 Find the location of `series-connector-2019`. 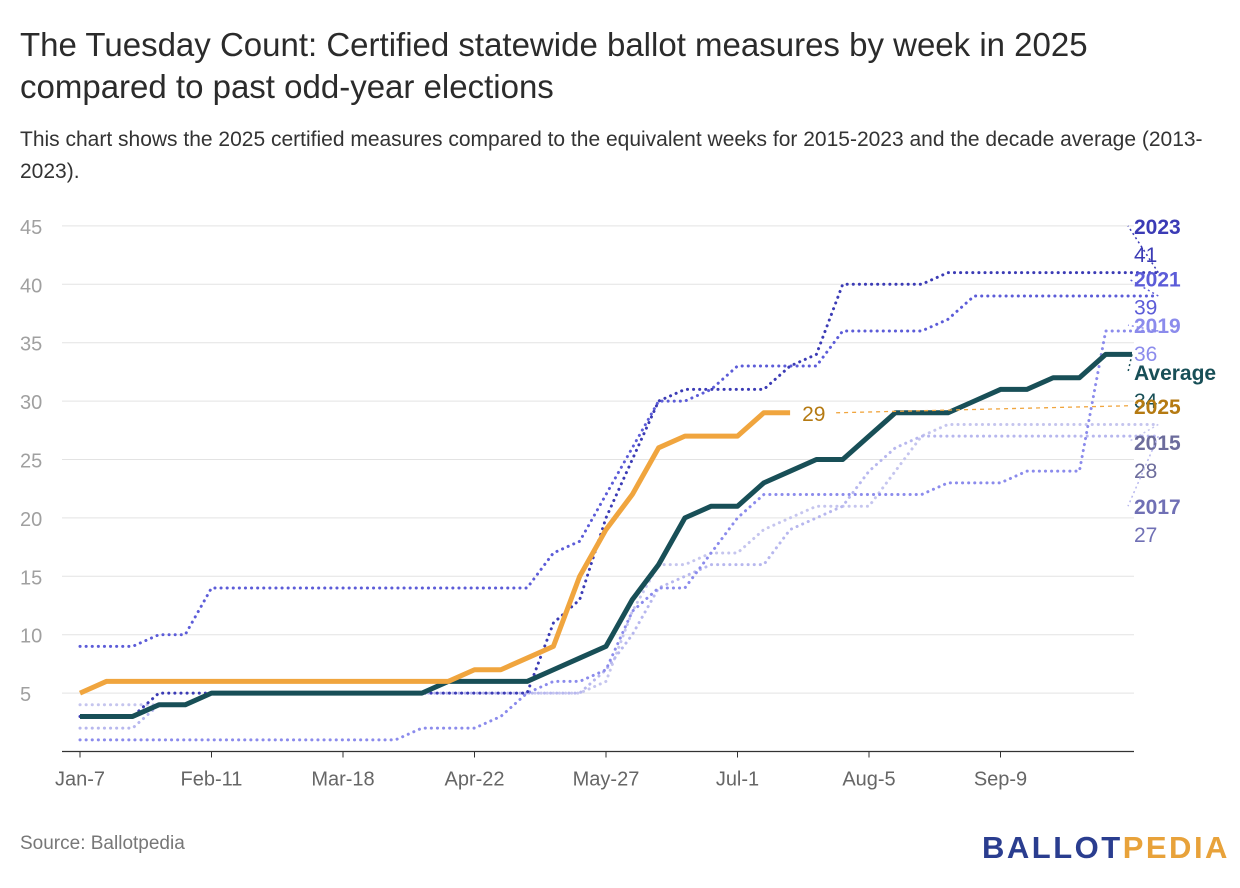

series-connector-2019 is located at coordinates (1143, 328).